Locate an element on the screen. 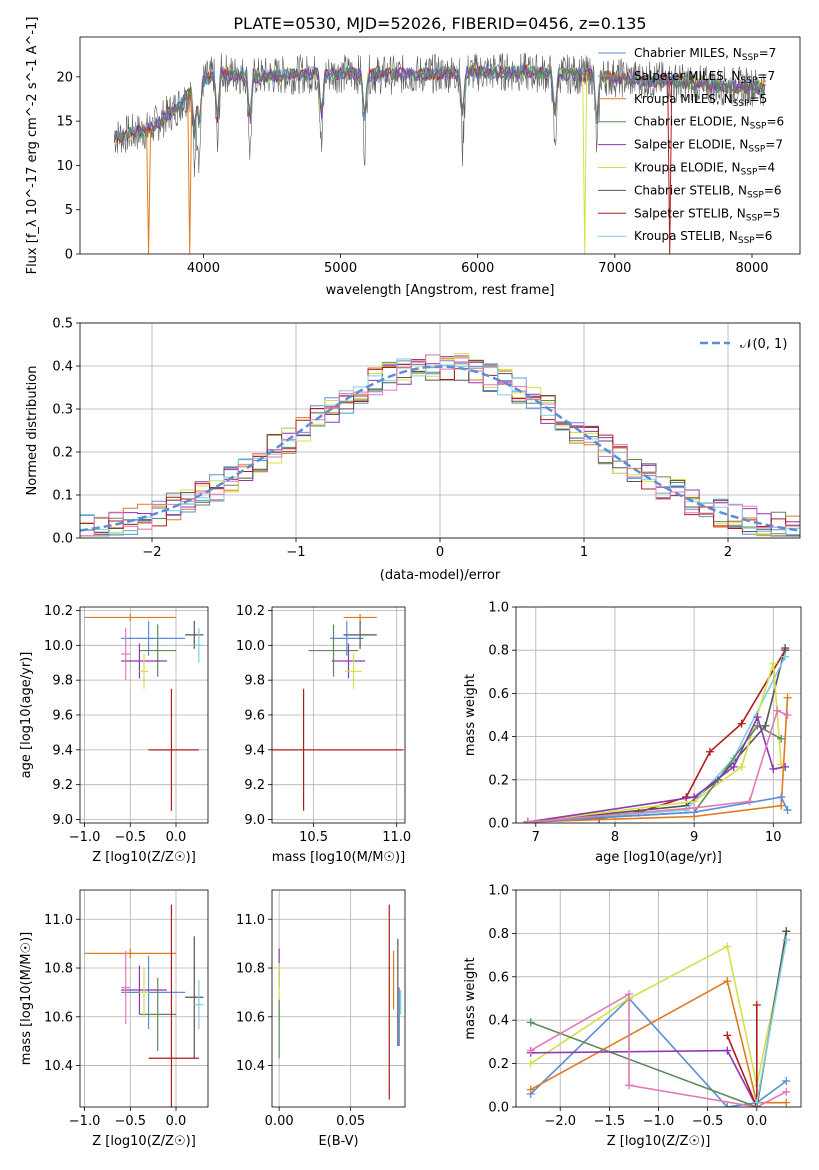 The height and width of the screenshot is (1170, 819). x-tick-label: 5000 is located at coordinates (340, 268).